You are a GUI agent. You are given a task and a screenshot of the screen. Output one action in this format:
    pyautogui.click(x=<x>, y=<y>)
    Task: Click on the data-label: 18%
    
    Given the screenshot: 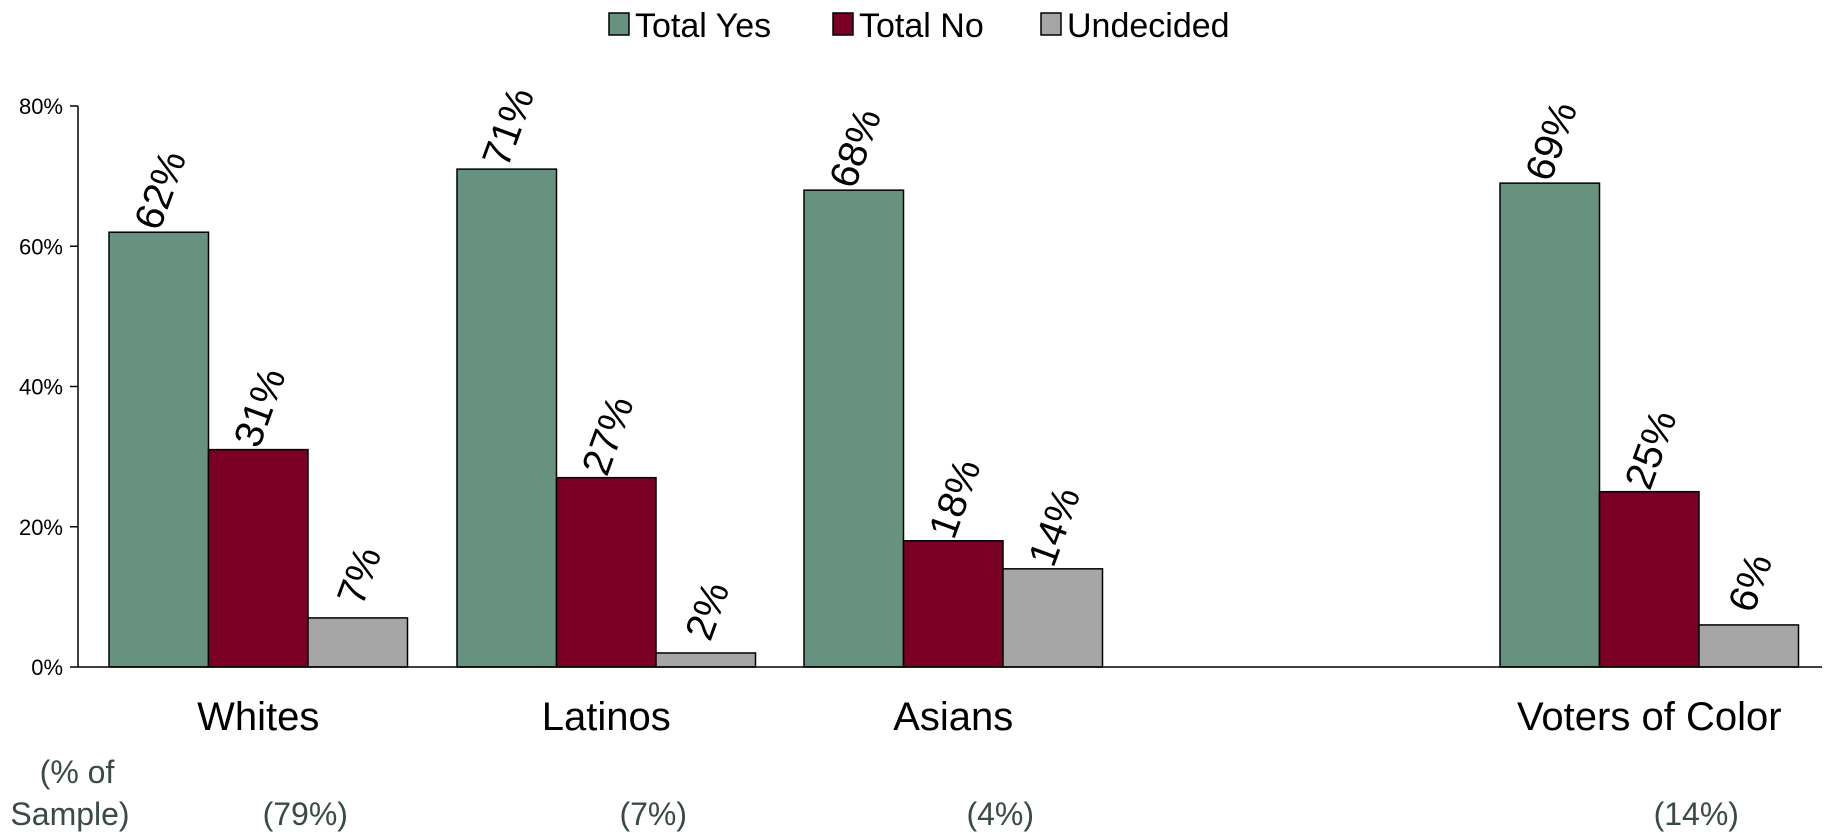 What is the action you would take?
    pyautogui.click(x=955, y=499)
    